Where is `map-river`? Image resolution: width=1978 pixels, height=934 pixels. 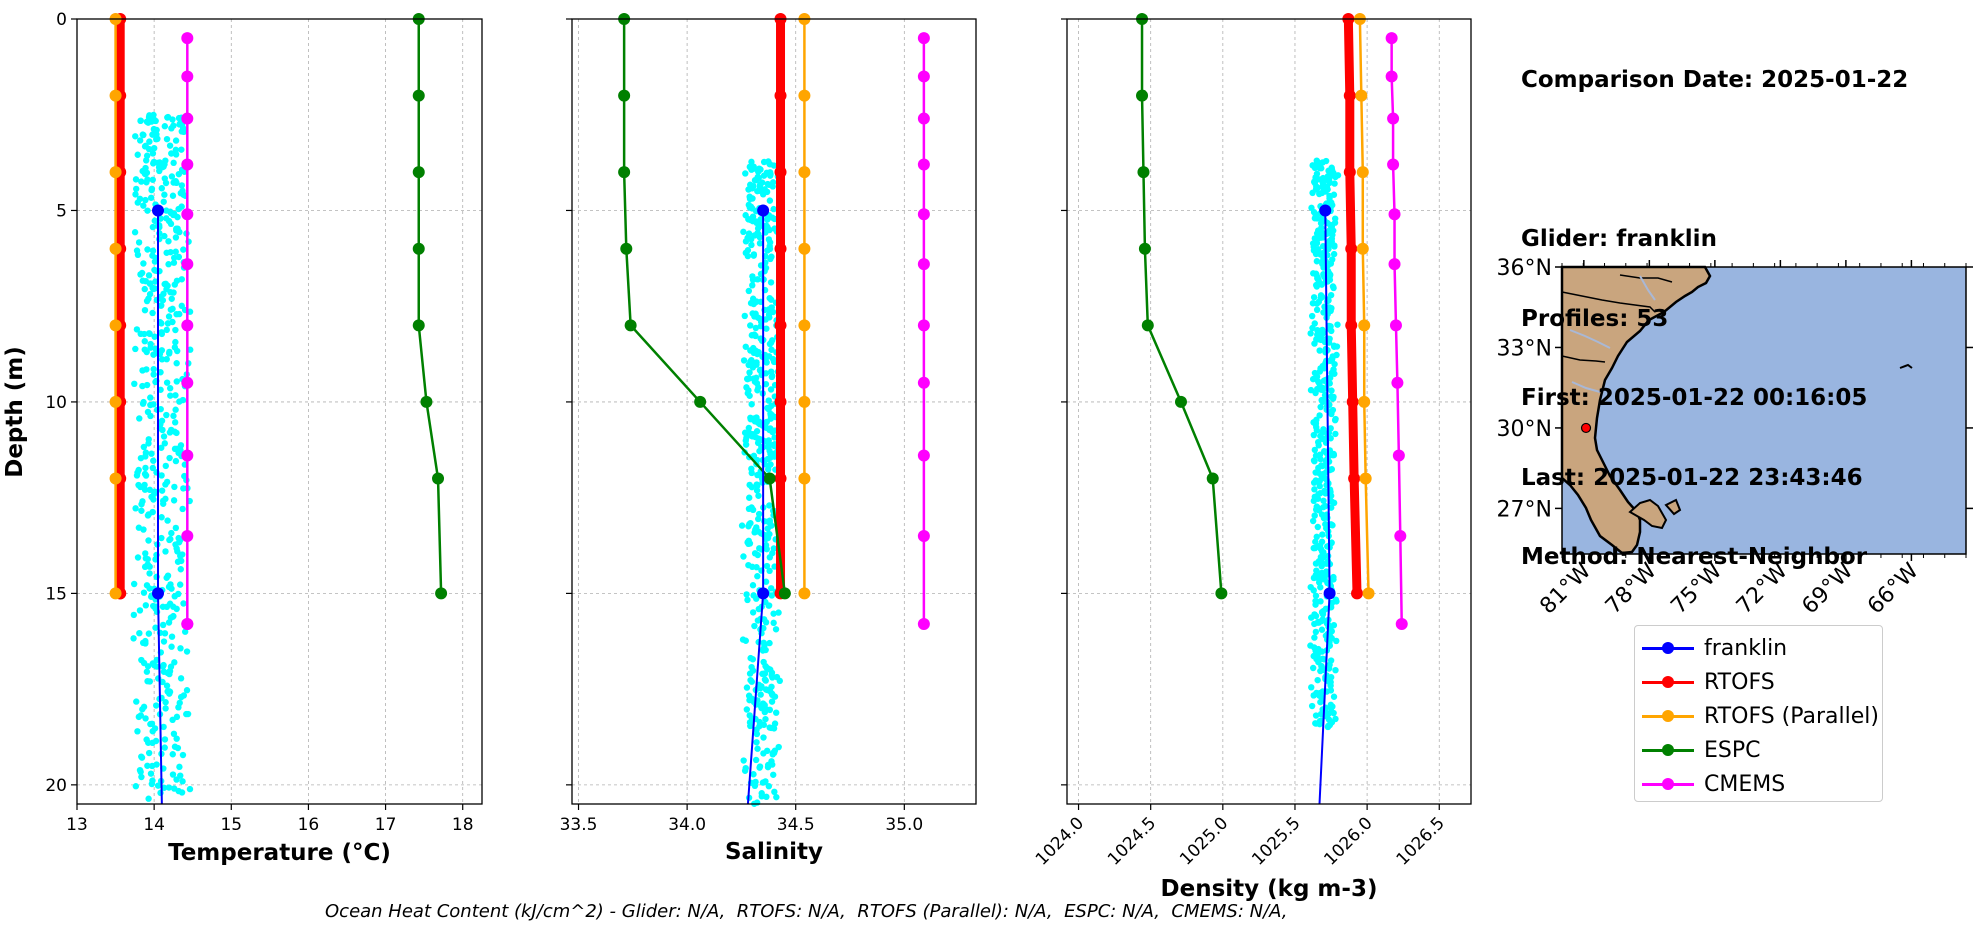
map-river is located at coordinates (1590, 339).